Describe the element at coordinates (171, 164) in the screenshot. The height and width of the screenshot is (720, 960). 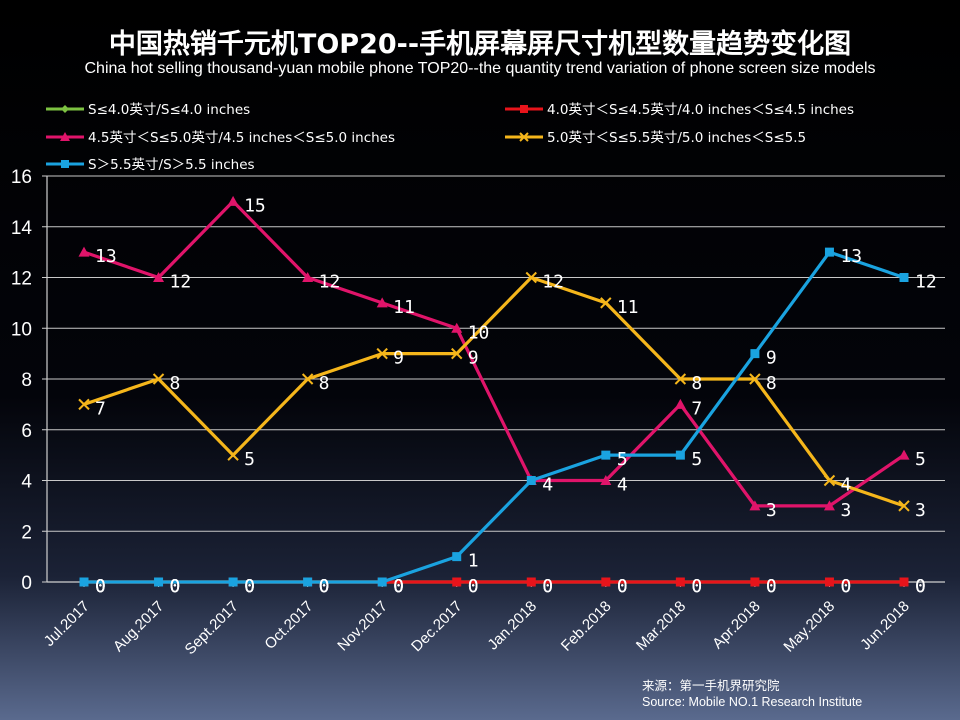
I see `legend-label: S＞5.5英寸/S＞5.5 inches` at that location.